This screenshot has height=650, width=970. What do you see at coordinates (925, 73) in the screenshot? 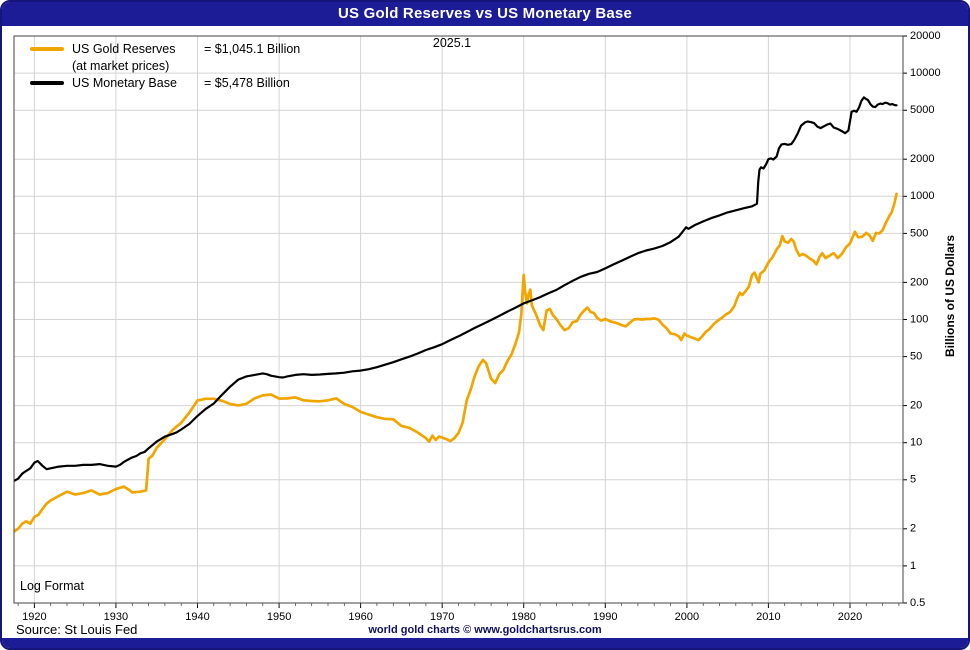
I see `svg-text: 10000` at bounding box center [925, 73].